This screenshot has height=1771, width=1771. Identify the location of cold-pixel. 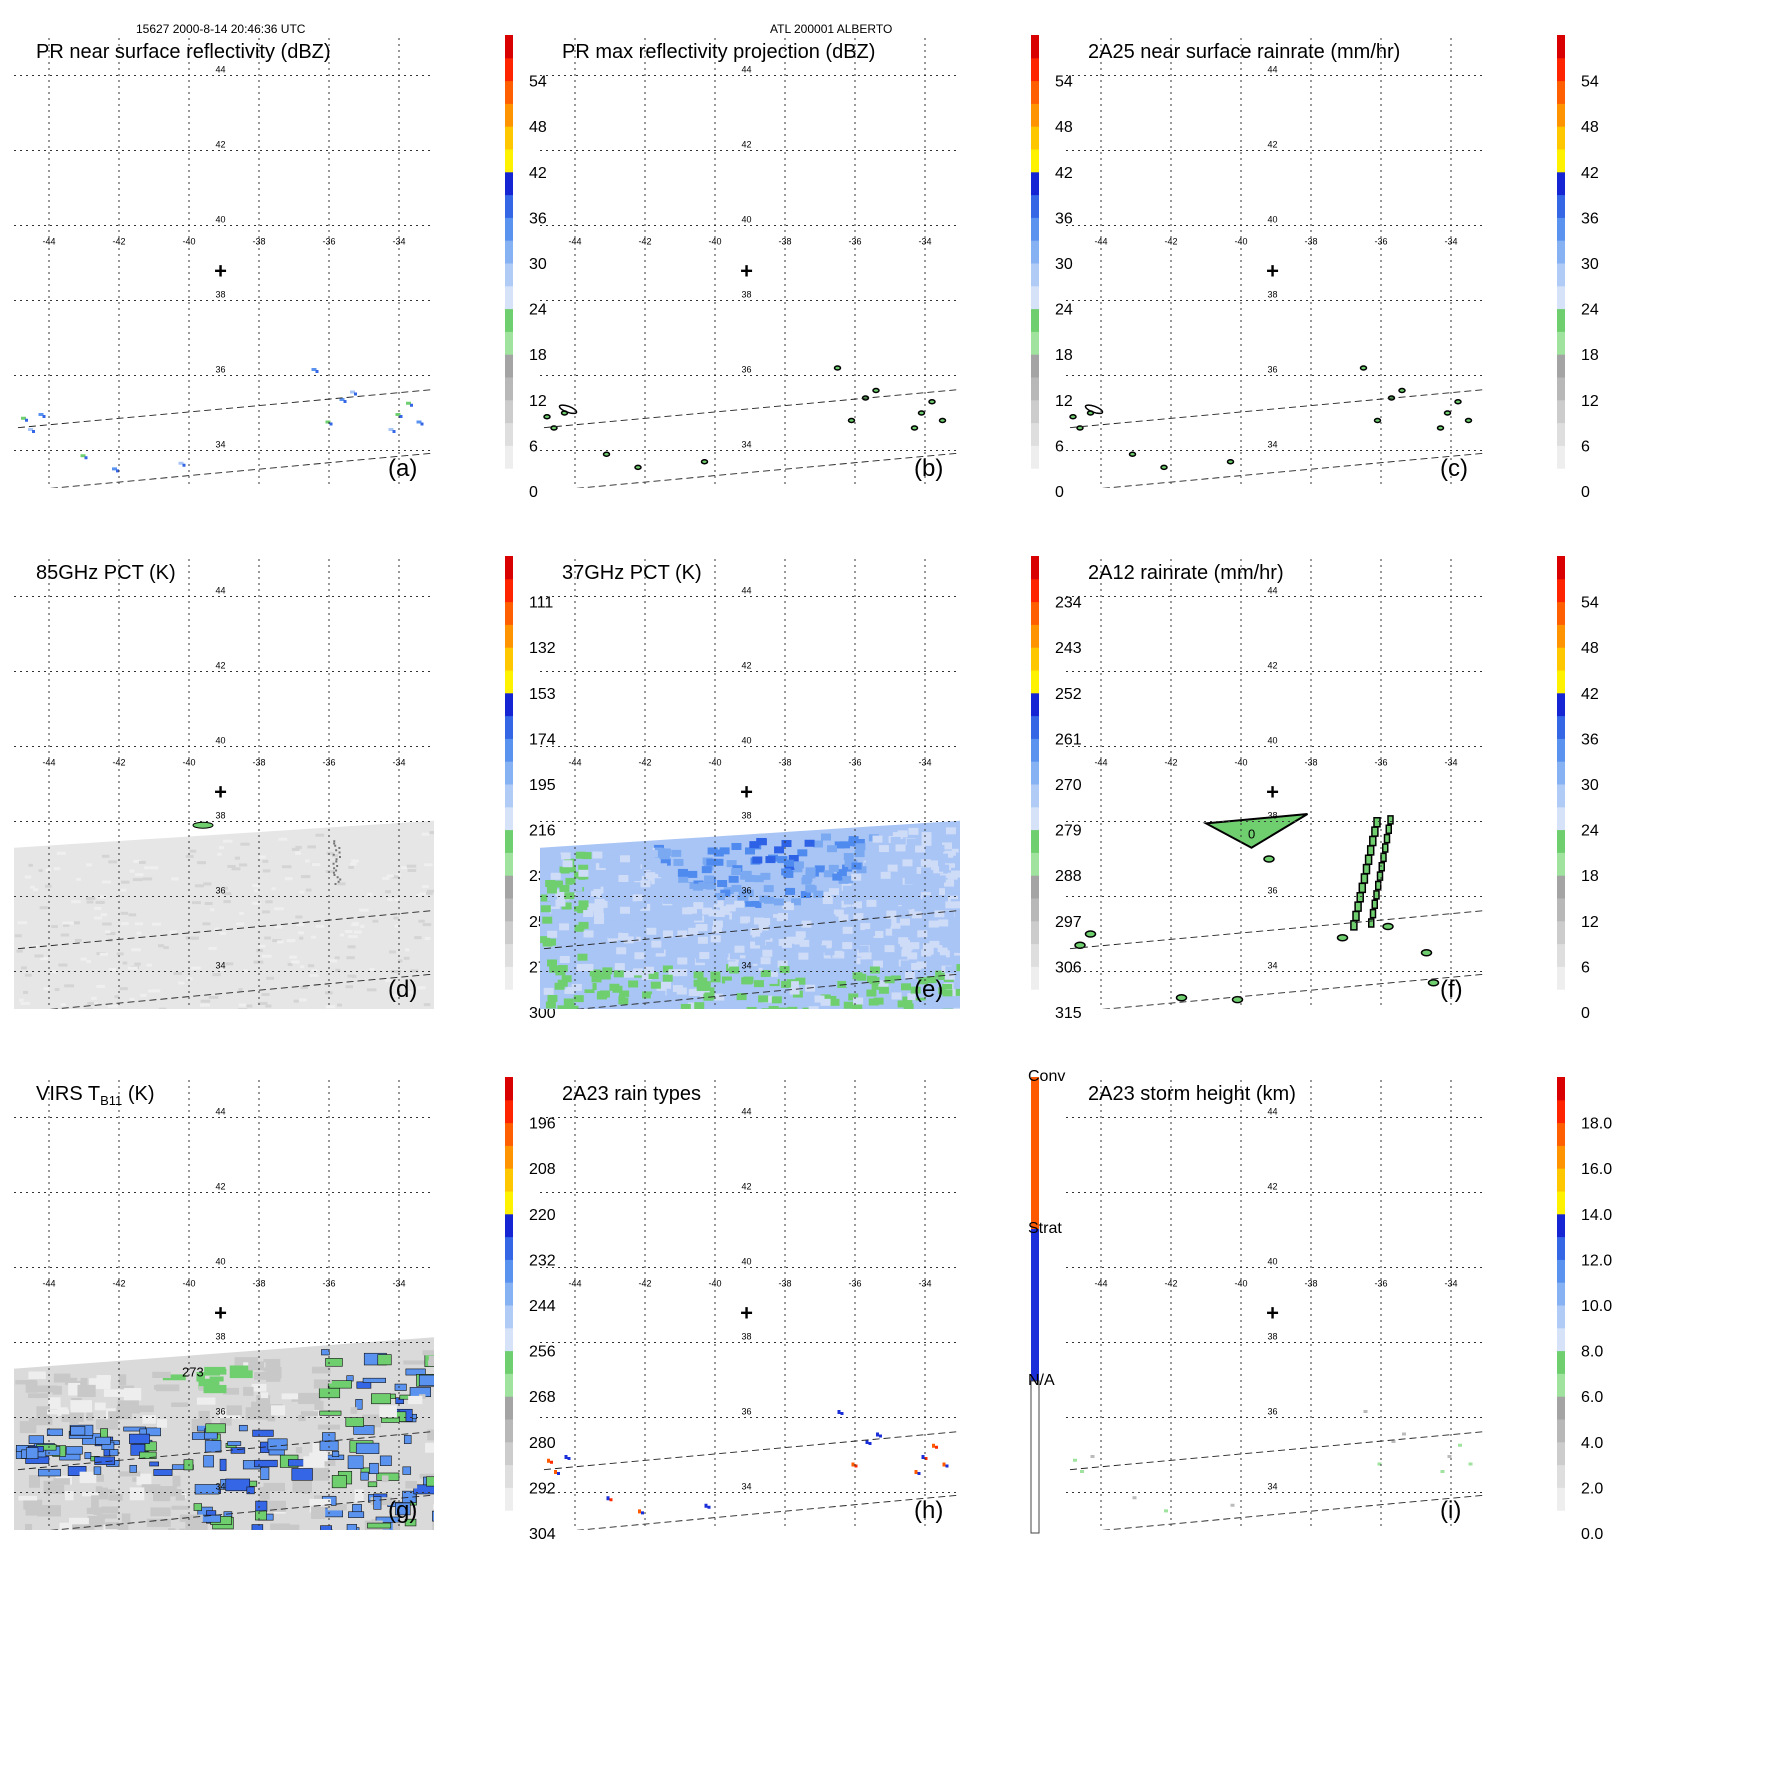
(333, 854).